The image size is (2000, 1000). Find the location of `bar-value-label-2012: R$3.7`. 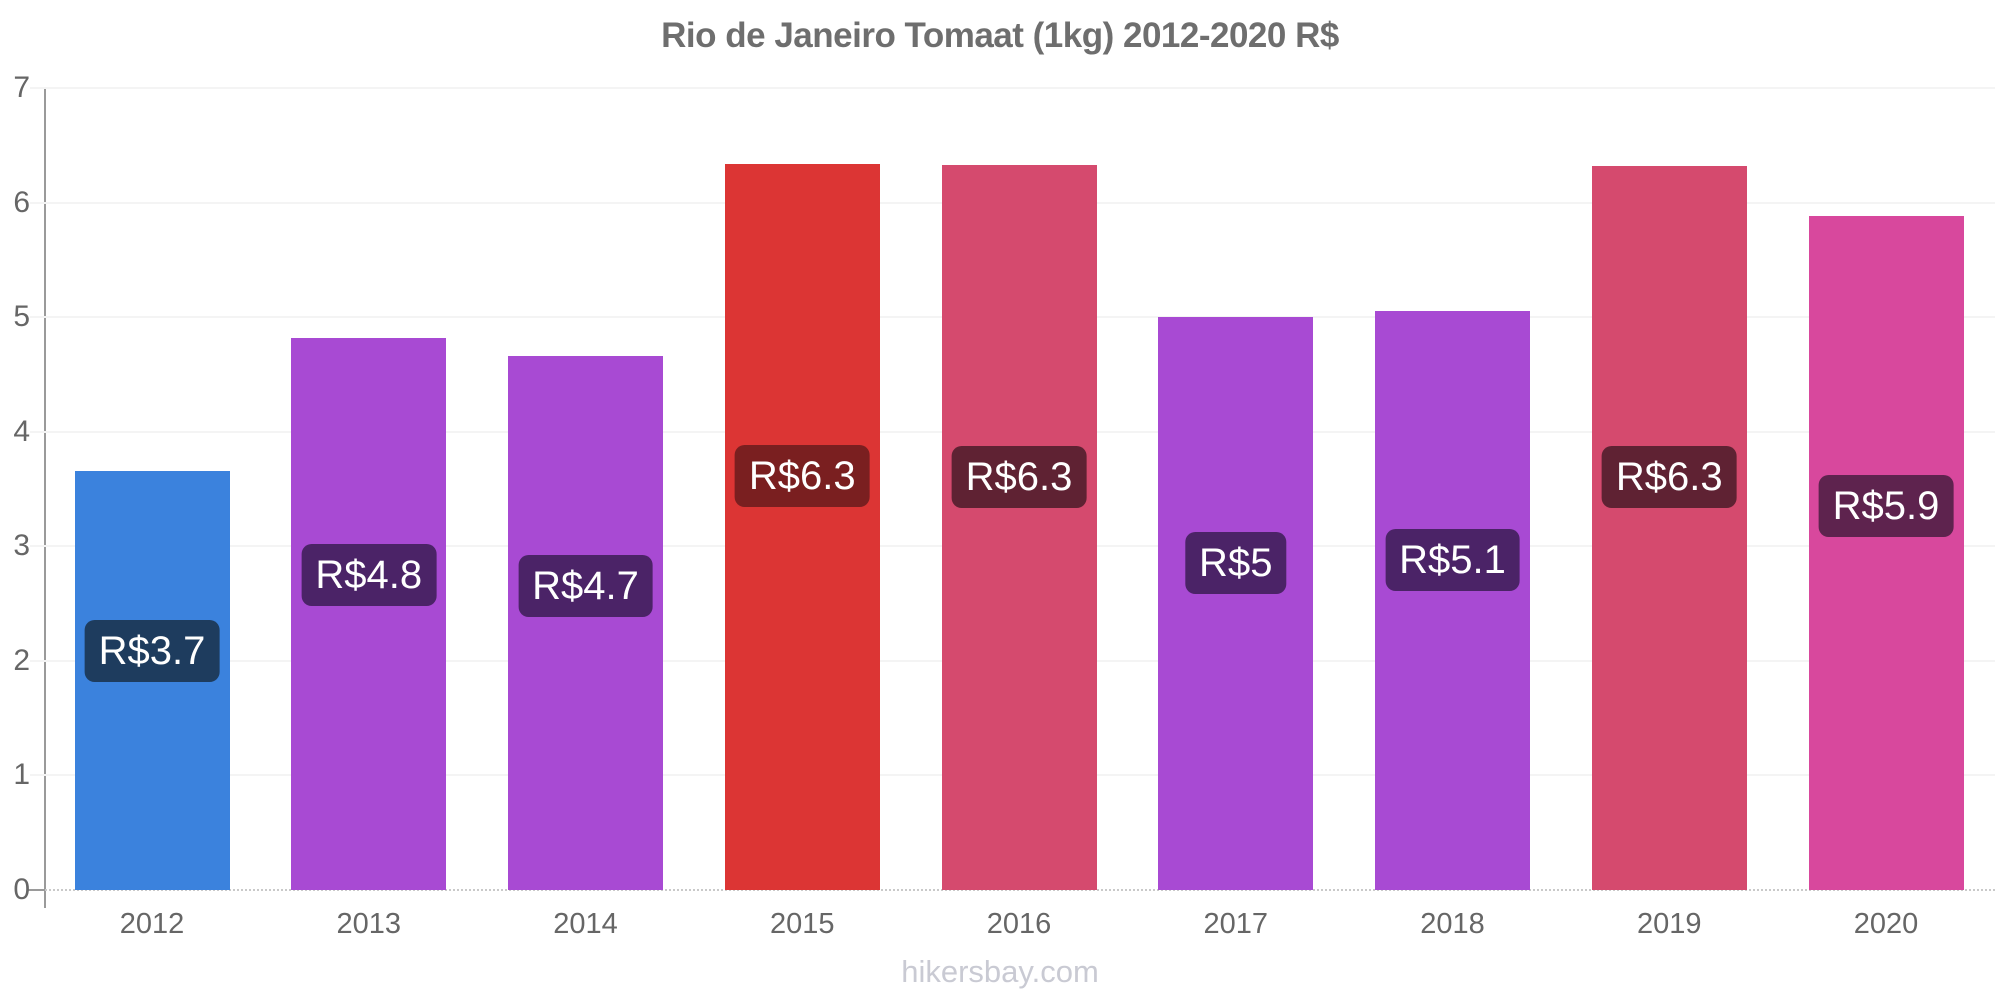

bar-value-label-2012: R$3.7 is located at coordinates (152, 650).